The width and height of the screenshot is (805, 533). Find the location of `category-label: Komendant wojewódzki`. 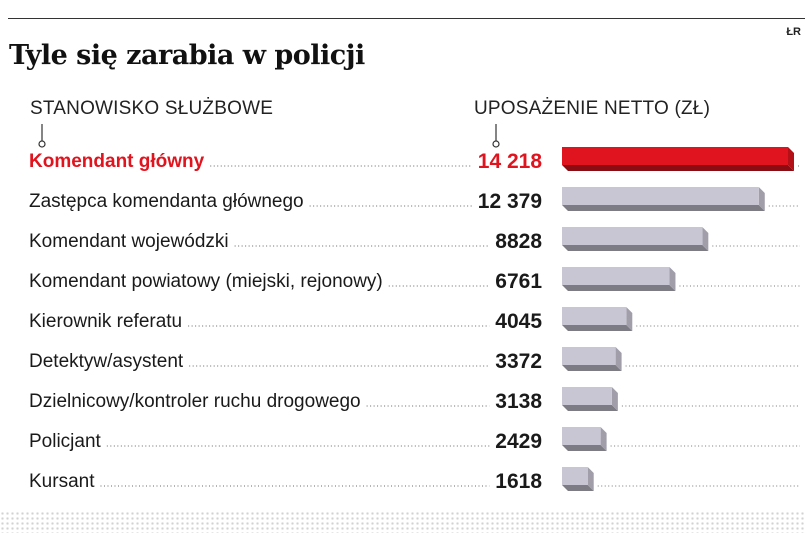

category-label: Komendant wojewódzki is located at coordinates (129, 241).